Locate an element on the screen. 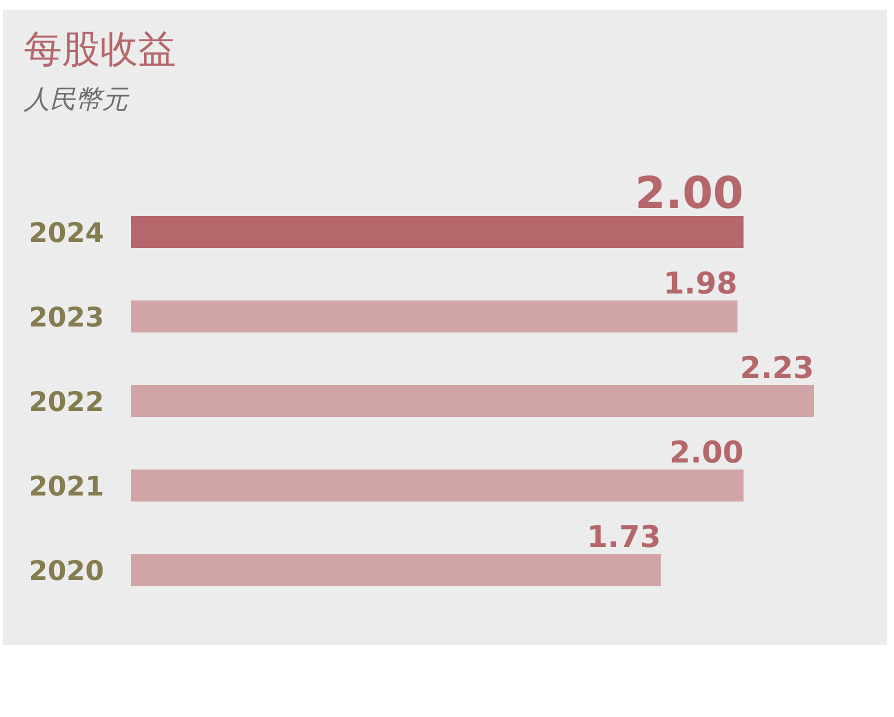 The width and height of the screenshot is (894, 717). data-label: 1.98 is located at coordinates (700, 284).